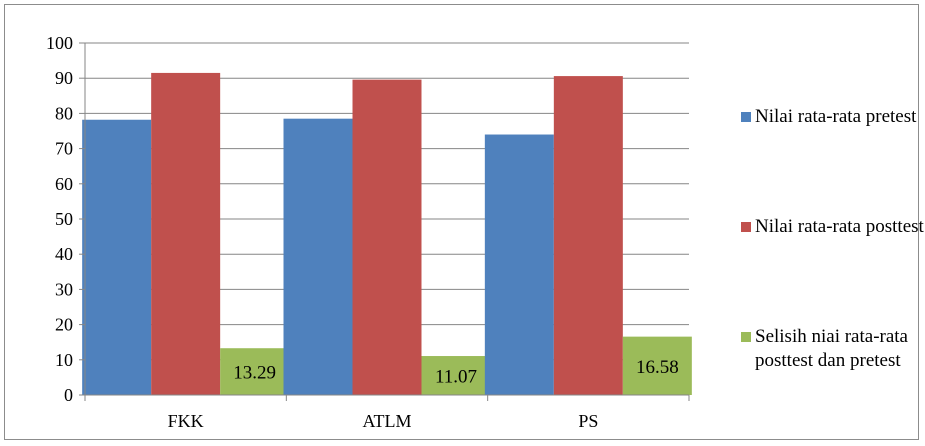 The image size is (925, 446). What do you see at coordinates (64, 254) in the screenshot?
I see `y-tick-label: 40` at bounding box center [64, 254].